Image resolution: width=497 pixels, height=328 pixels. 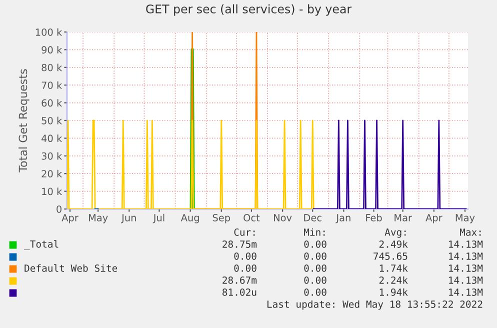 I want to click on y-tick-label: 60 k, so click(x=52, y=103).